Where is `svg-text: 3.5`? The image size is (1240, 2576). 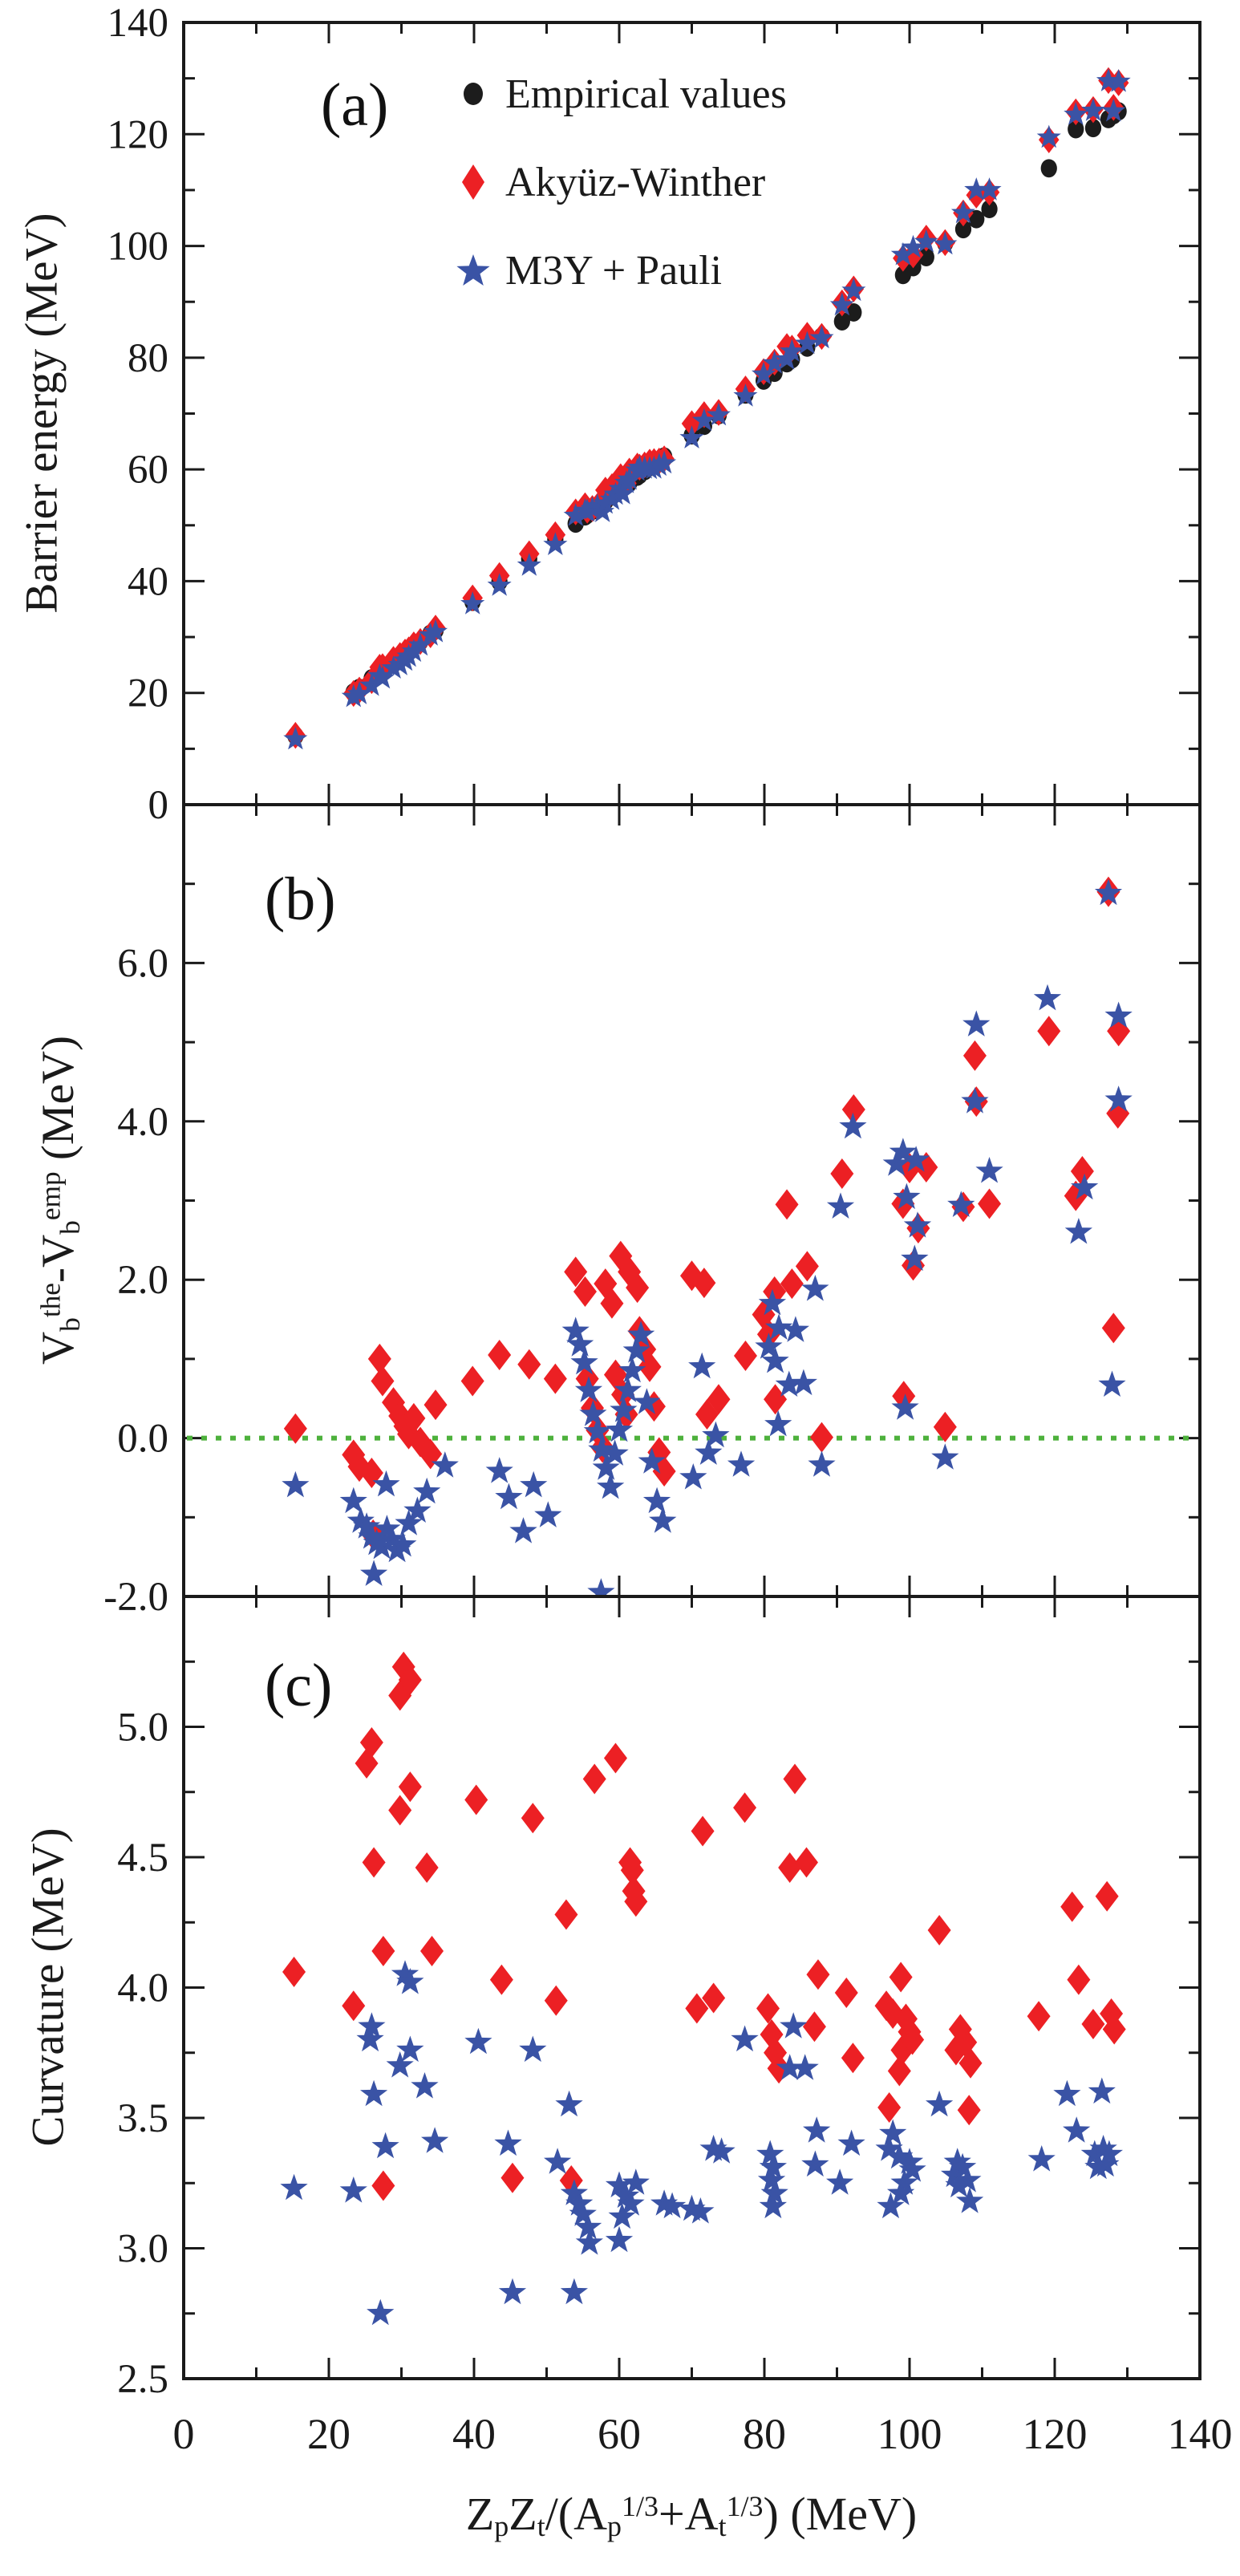 svg-text: 3.5 is located at coordinates (143, 2118).